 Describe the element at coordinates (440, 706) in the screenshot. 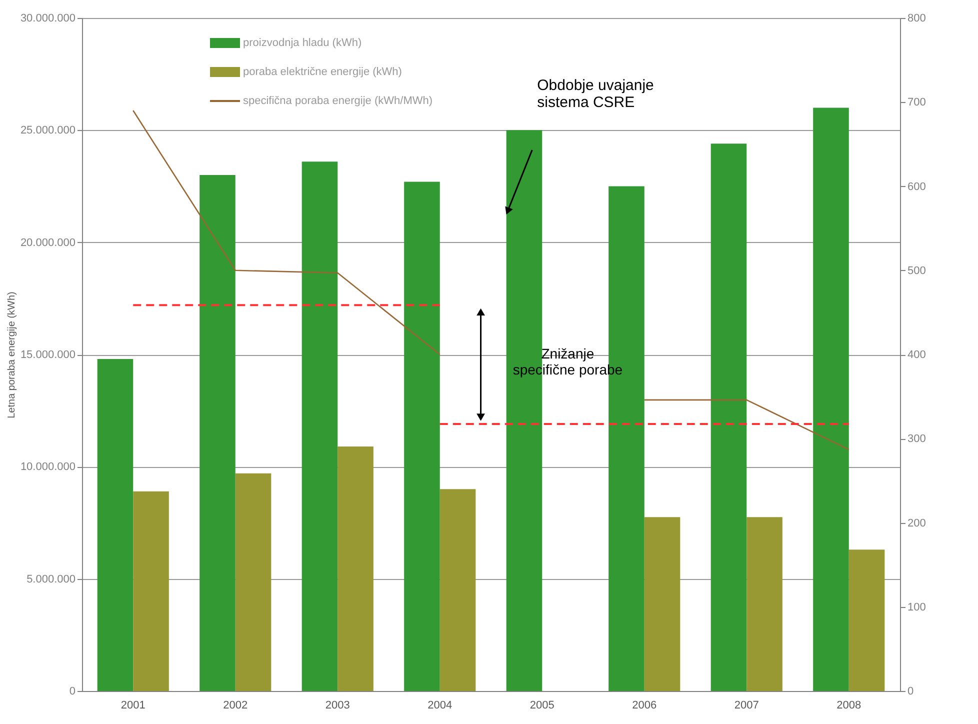

I see `x-tick-label: 2004` at that location.